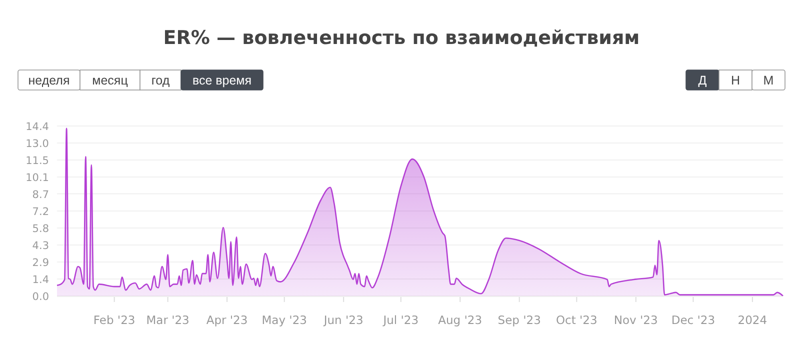 The width and height of the screenshot is (803, 344). I want to click on x-tick-label: Jun '23, so click(343, 320).